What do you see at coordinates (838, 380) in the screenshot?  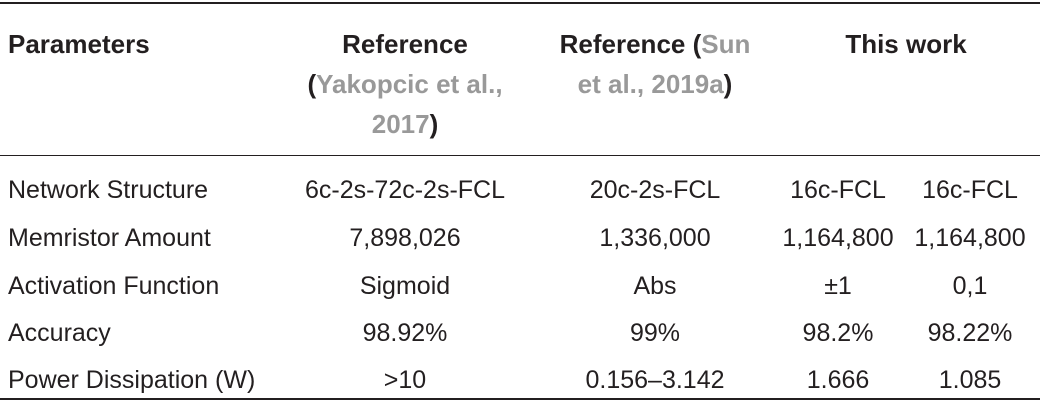 I see `row-this-work-1: 1.666` at bounding box center [838, 380].